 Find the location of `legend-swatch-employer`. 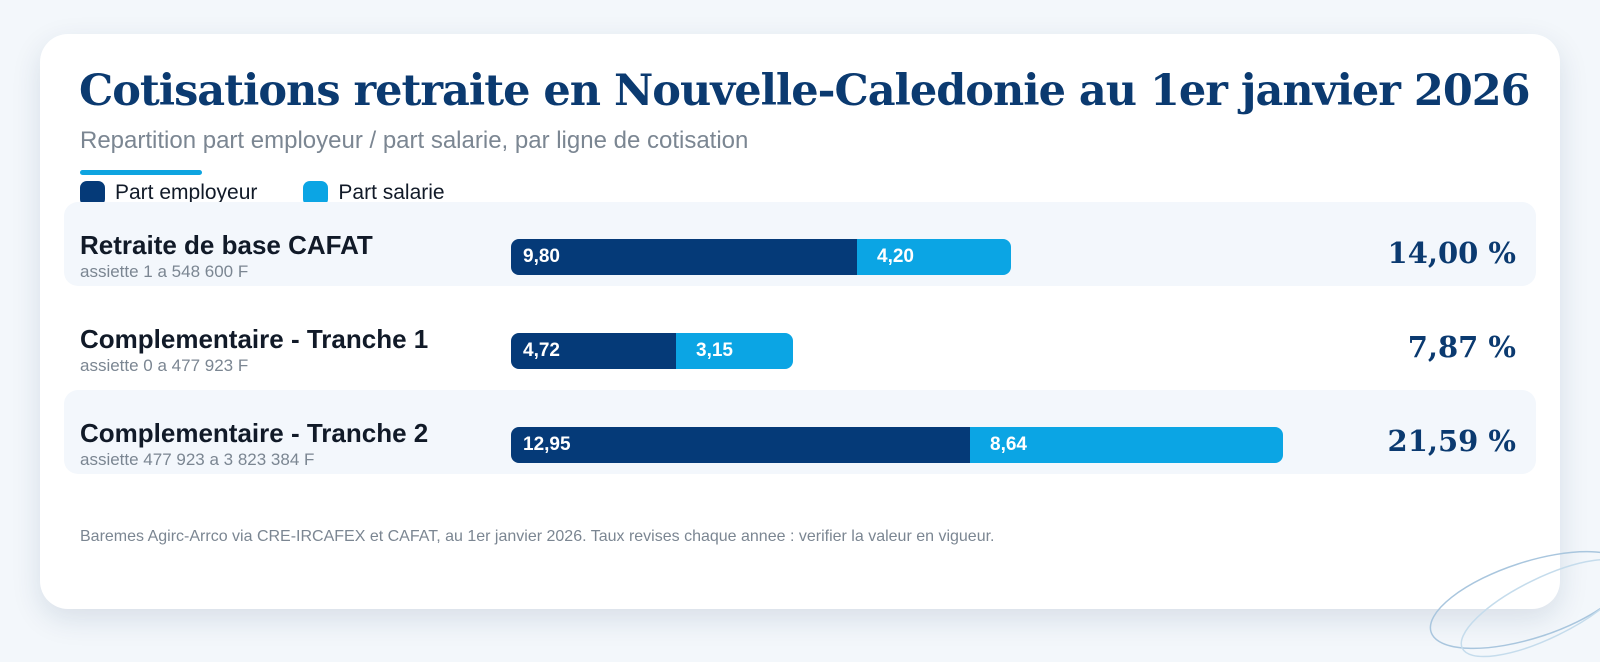

legend-swatch-employer is located at coordinates (92, 193).